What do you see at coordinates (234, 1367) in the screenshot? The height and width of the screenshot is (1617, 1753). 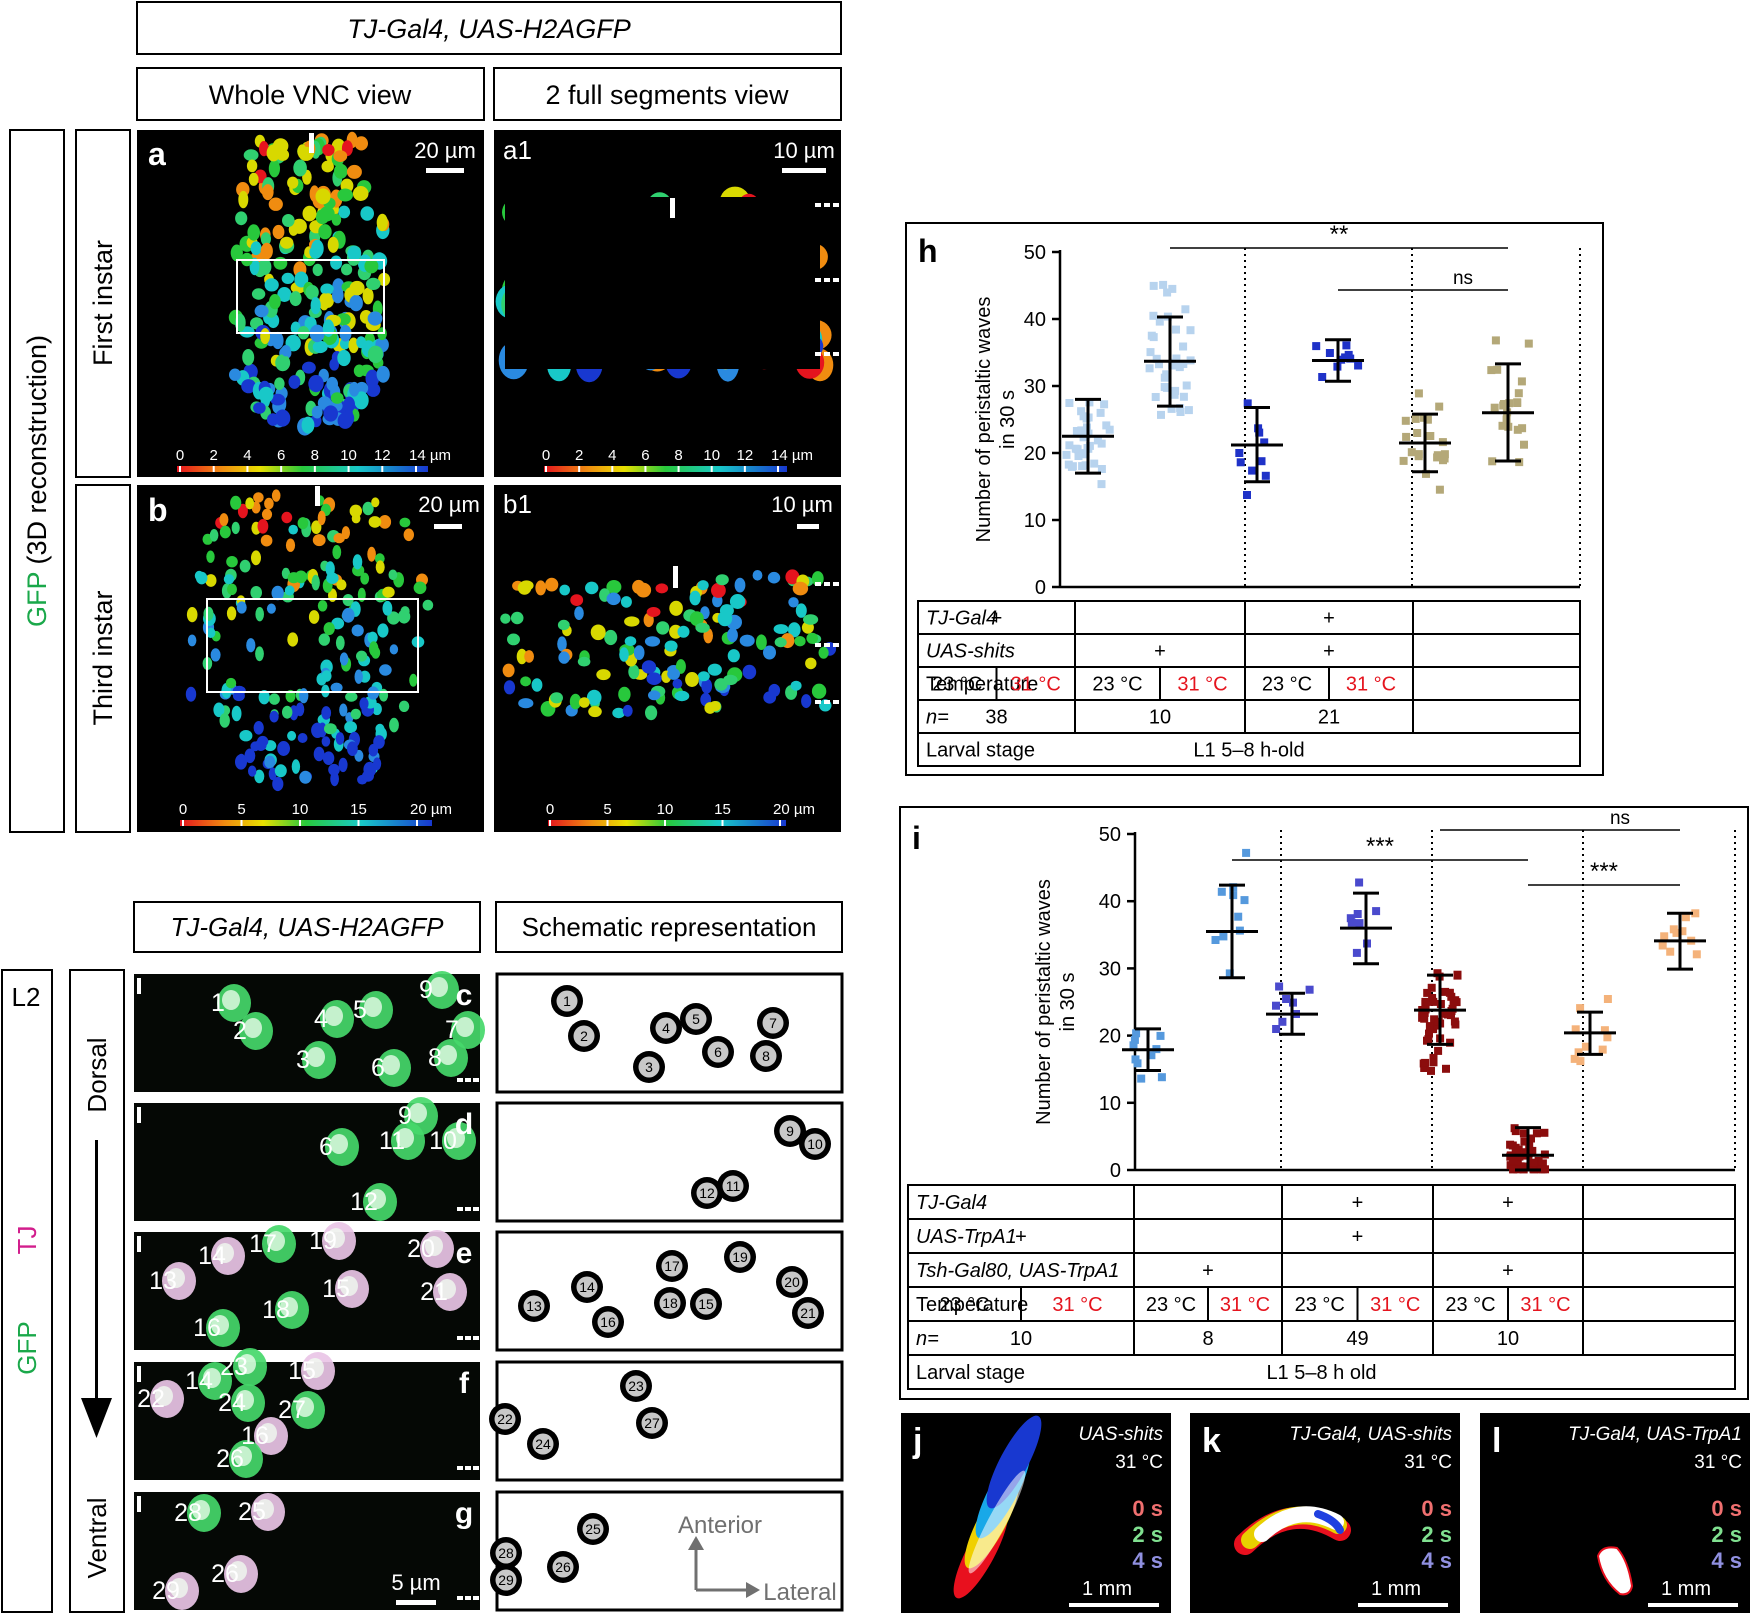 I see `cell-number-label: 23` at bounding box center [234, 1367].